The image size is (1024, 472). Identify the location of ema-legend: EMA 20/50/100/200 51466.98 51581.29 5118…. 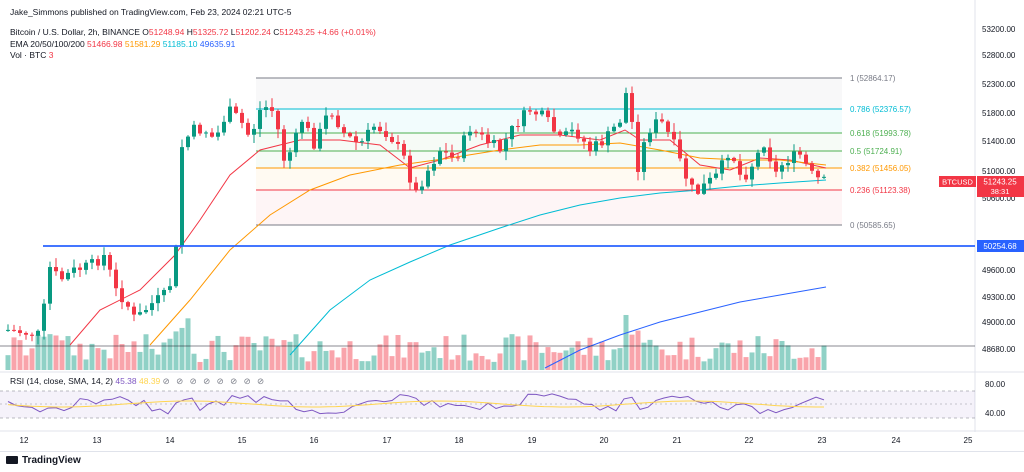
(122, 44).